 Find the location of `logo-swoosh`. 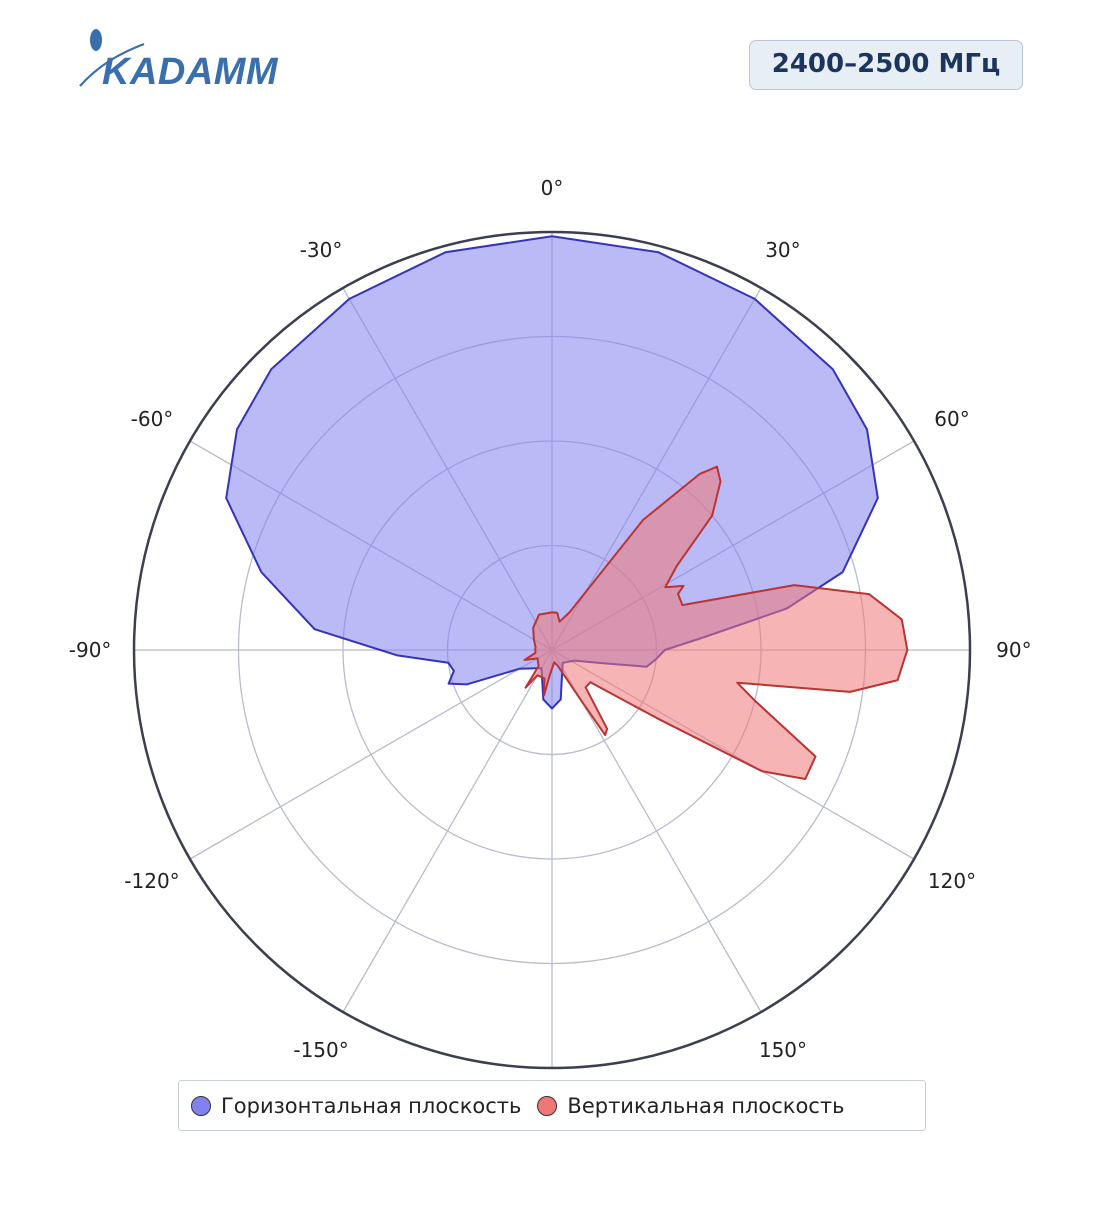

logo-swoosh is located at coordinates (112, 64).